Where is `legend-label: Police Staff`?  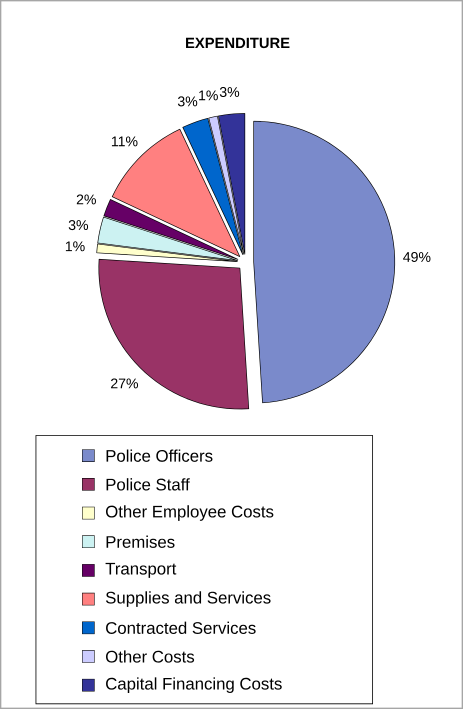 legend-label: Police Staff is located at coordinates (148, 484).